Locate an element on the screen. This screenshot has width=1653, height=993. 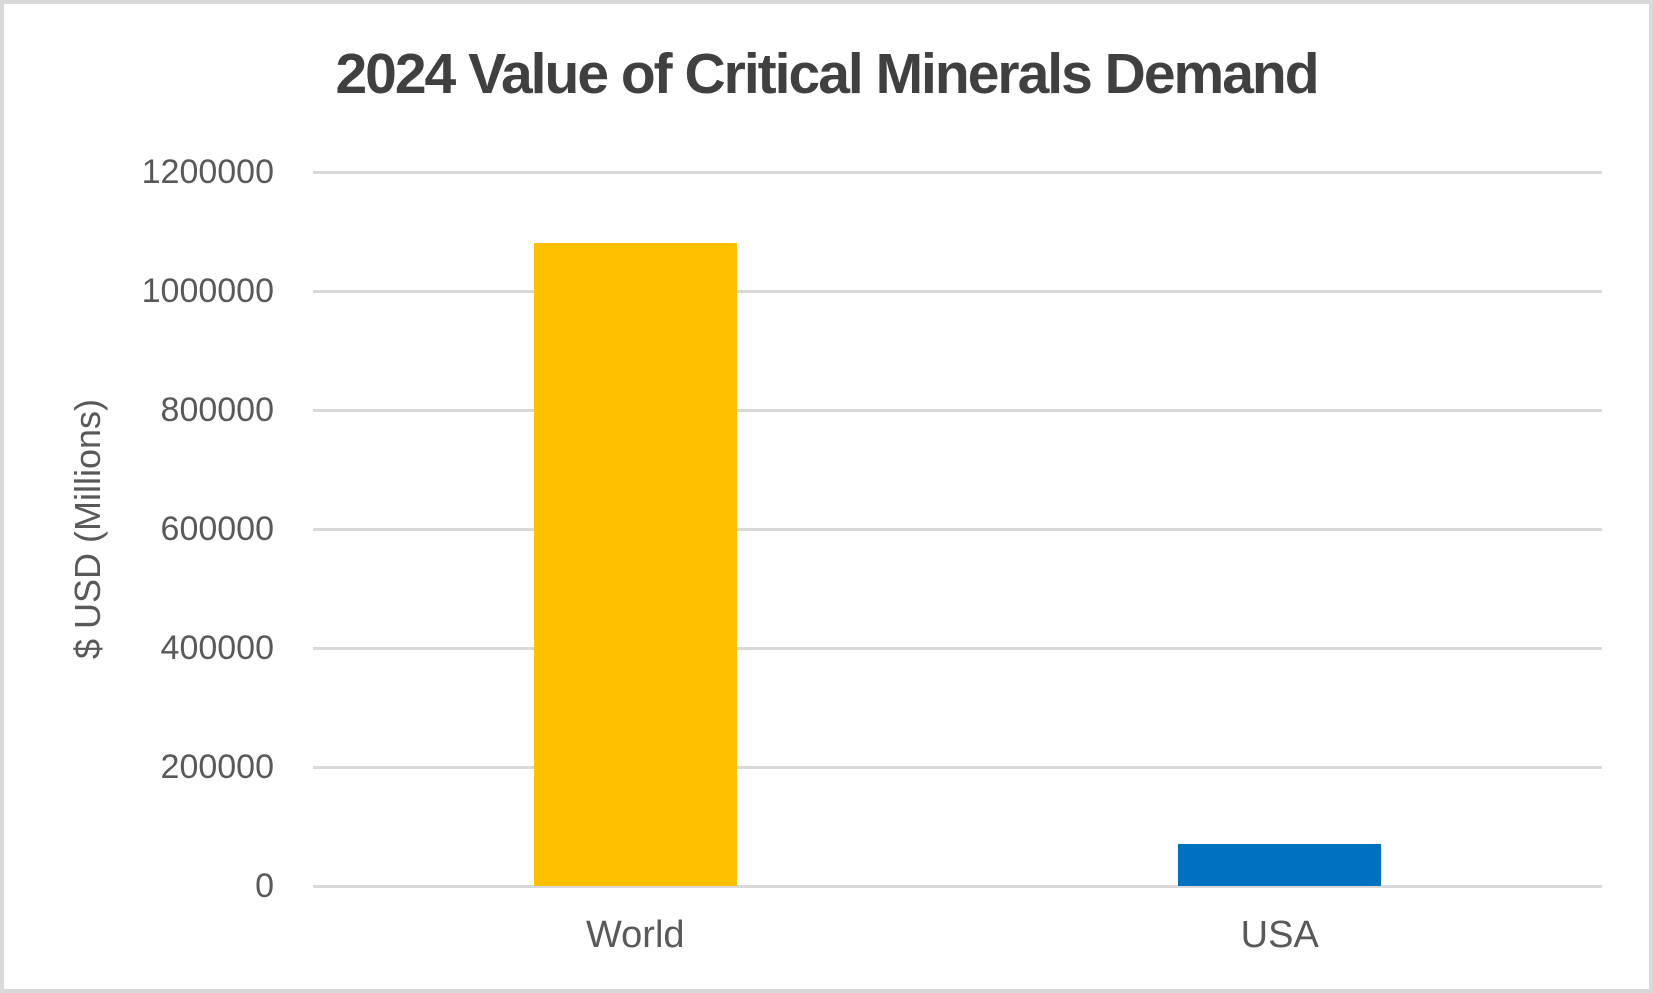
y-tick-label: 800000 is located at coordinates (217, 410).